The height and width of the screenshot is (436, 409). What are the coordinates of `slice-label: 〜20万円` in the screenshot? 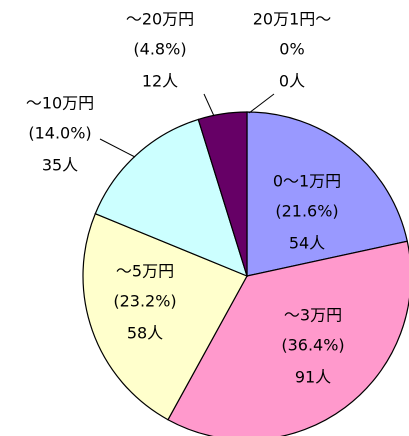 It's located at (160, 19).